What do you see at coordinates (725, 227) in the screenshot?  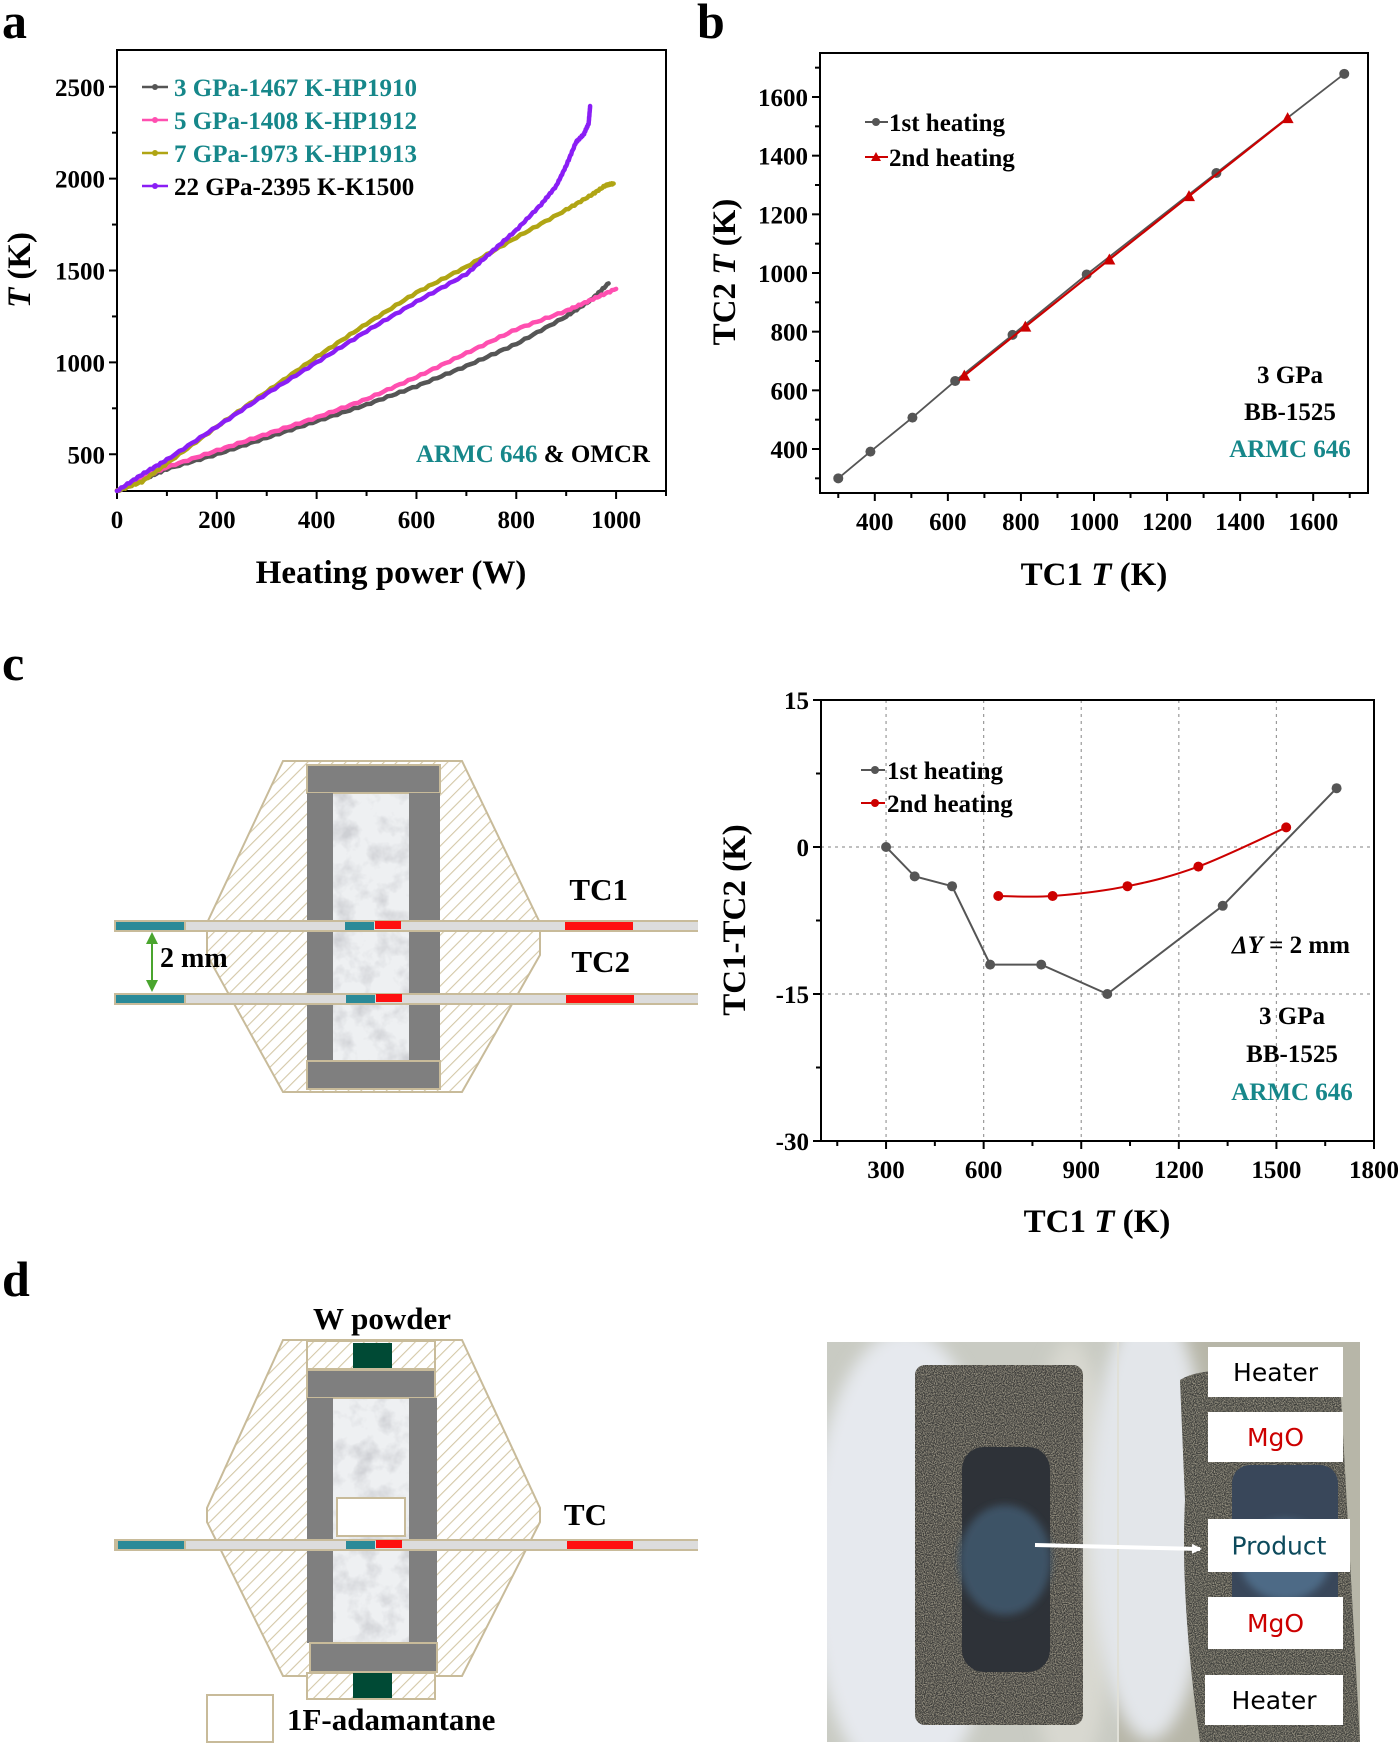 I see `chart-b-y-axis-title-post: (K)` at bounding box center [725, 227].